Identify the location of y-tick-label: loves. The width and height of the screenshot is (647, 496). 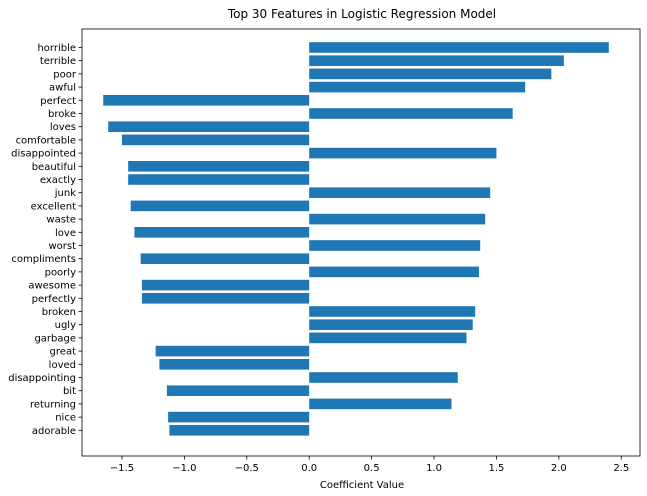
(63, 127).